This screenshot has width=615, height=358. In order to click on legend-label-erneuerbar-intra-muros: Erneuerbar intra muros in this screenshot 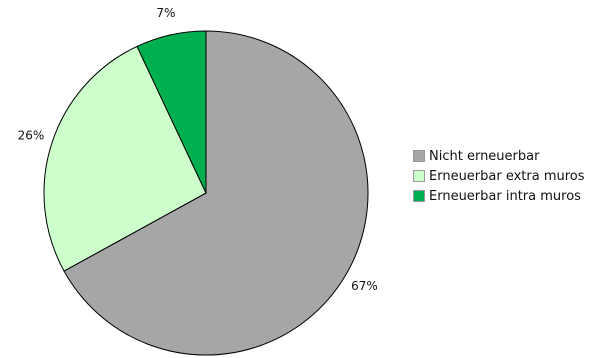, I will do `click(505, 196)`.